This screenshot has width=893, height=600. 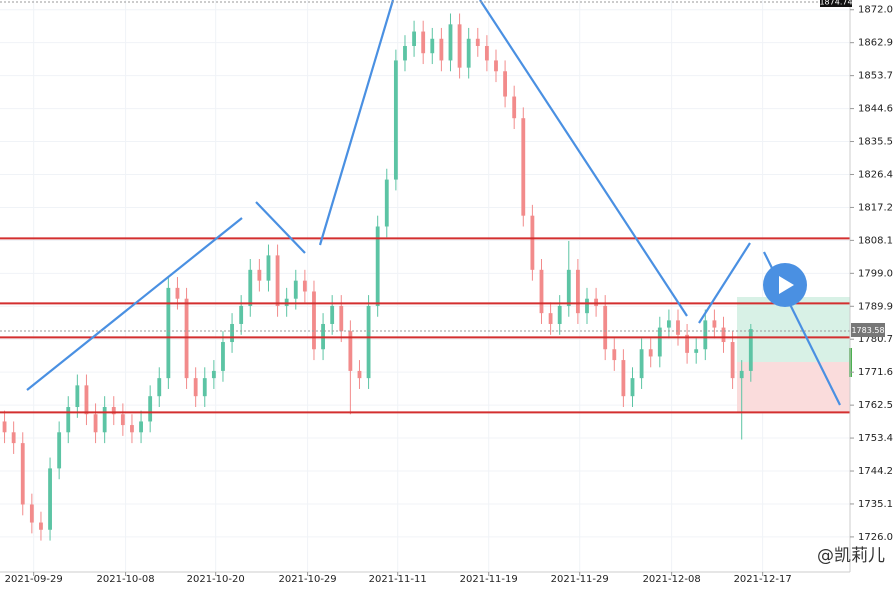 I want to click on y-tick-label: 1762.52, so click(x=875, y=405).